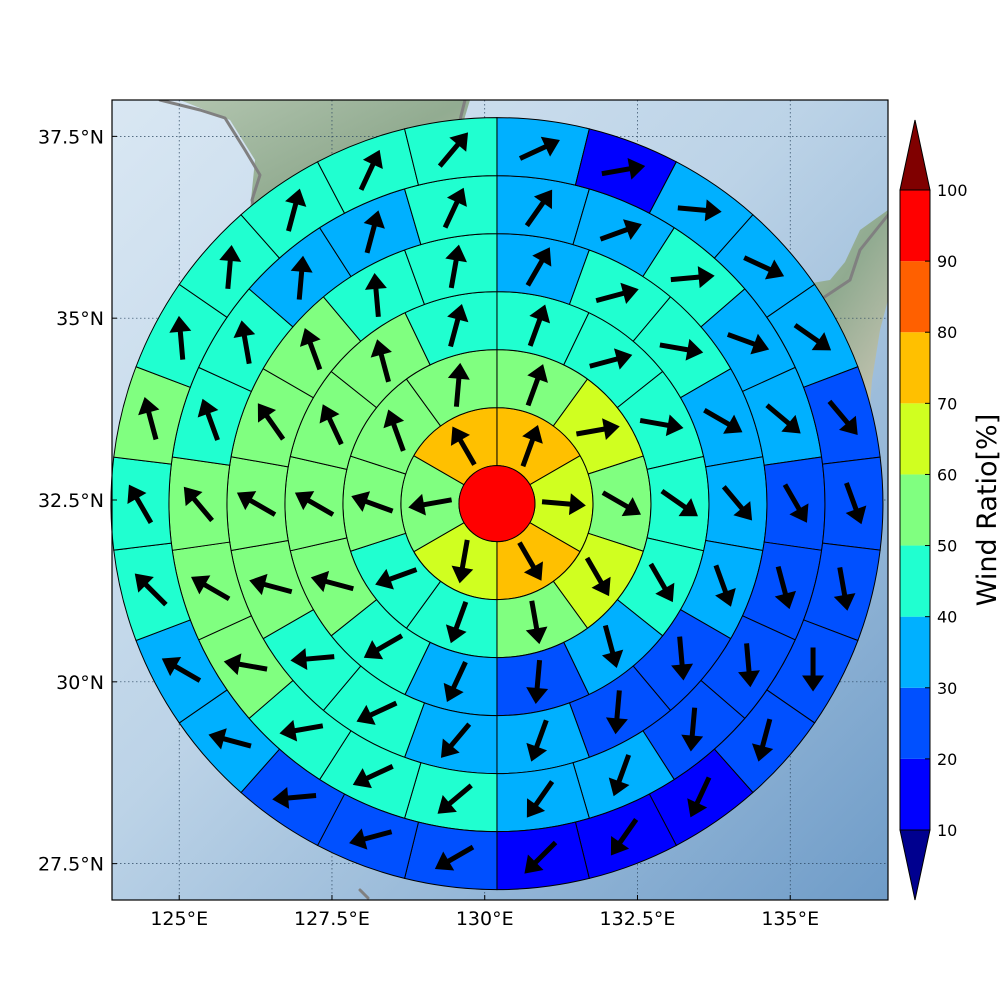  Describe the element at coordinates (947, 617) in the screenshot. I see `colorbar-tick-label: 40` at that location.